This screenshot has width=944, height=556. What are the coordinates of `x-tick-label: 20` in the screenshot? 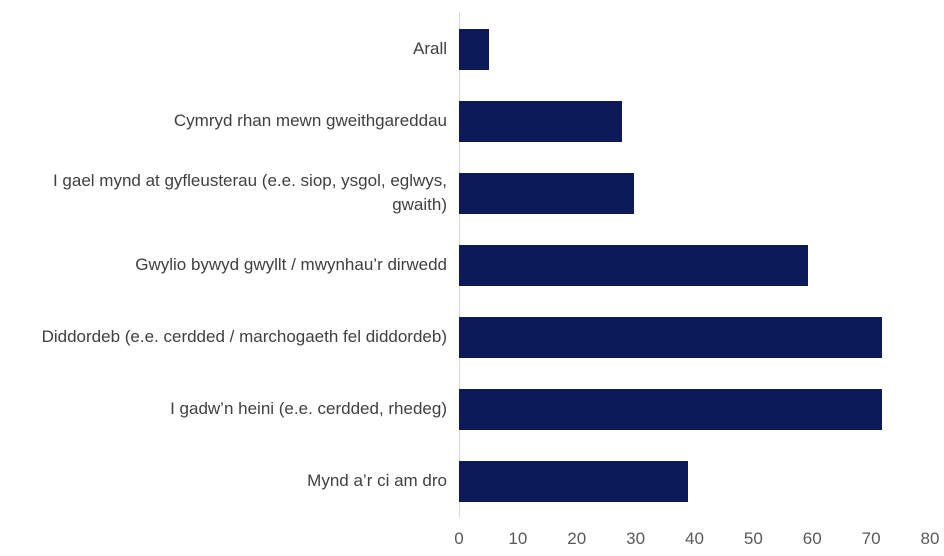 It's located at (577, 538).